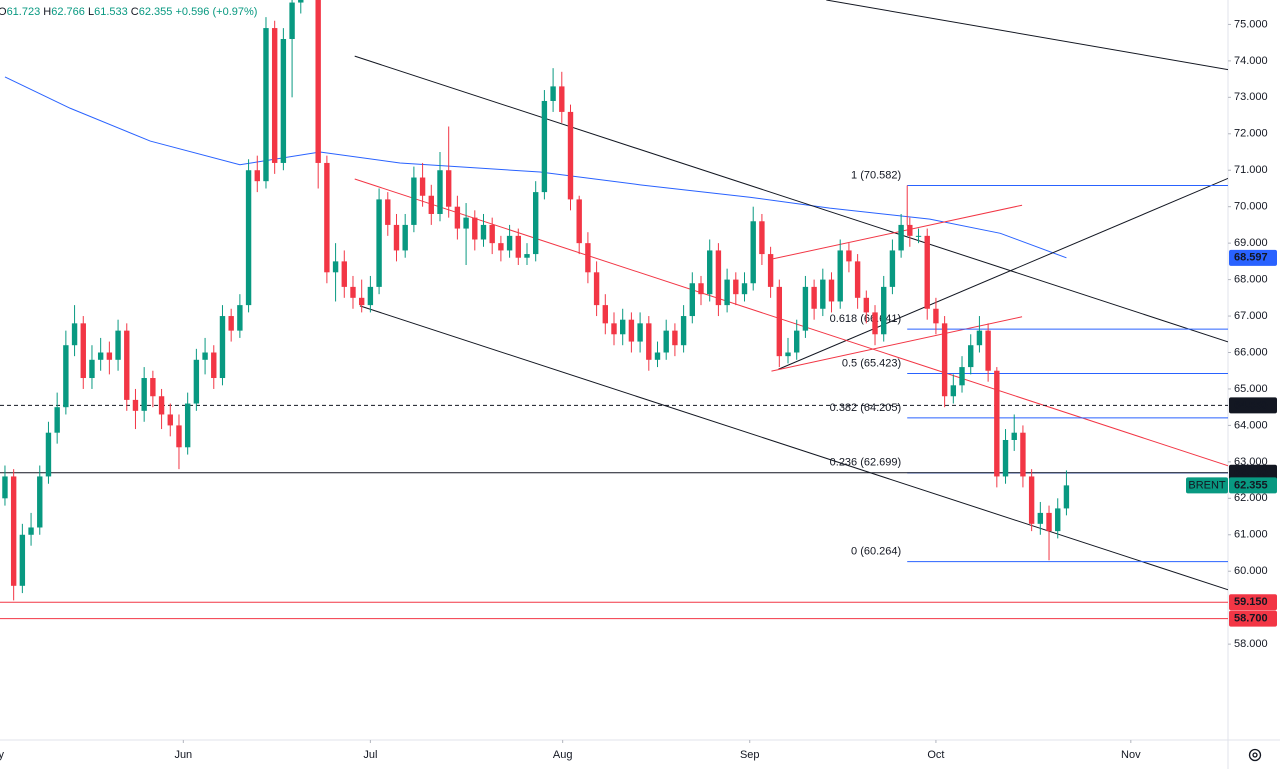 The image size is (1280, 769). What do you see at coordinates (1251, 498) in the screenshot?
I see `y-tick-label: 62.000` at bounding box center [1251, 498].